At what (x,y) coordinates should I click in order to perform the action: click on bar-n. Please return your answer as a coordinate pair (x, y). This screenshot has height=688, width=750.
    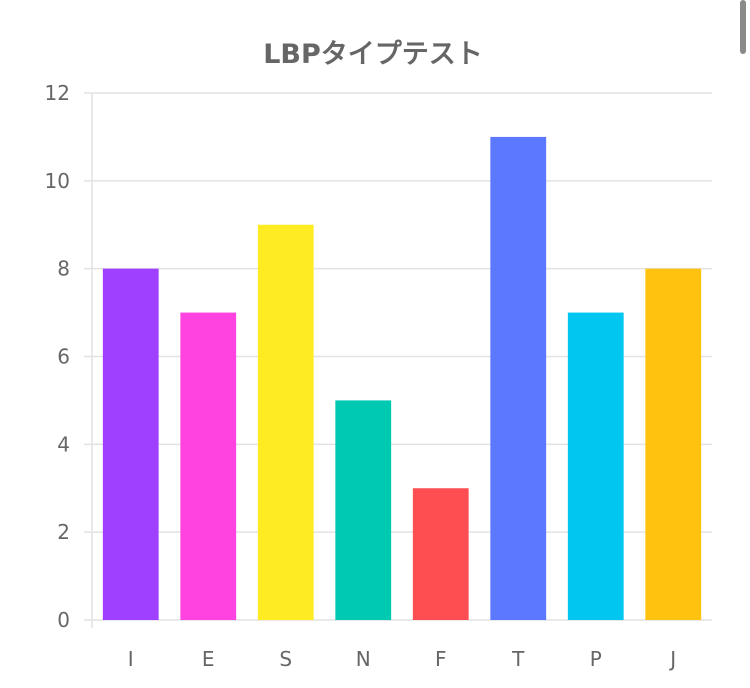
    Looking at the image, I should click on (363, 510).